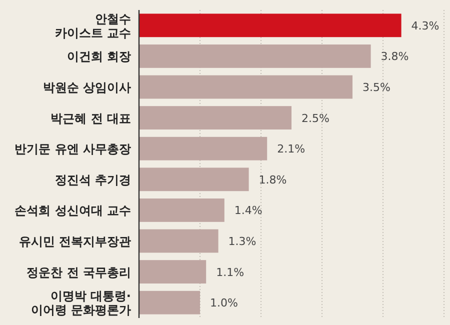  I want to click on data-label: 2.1%, so click(291, 149).